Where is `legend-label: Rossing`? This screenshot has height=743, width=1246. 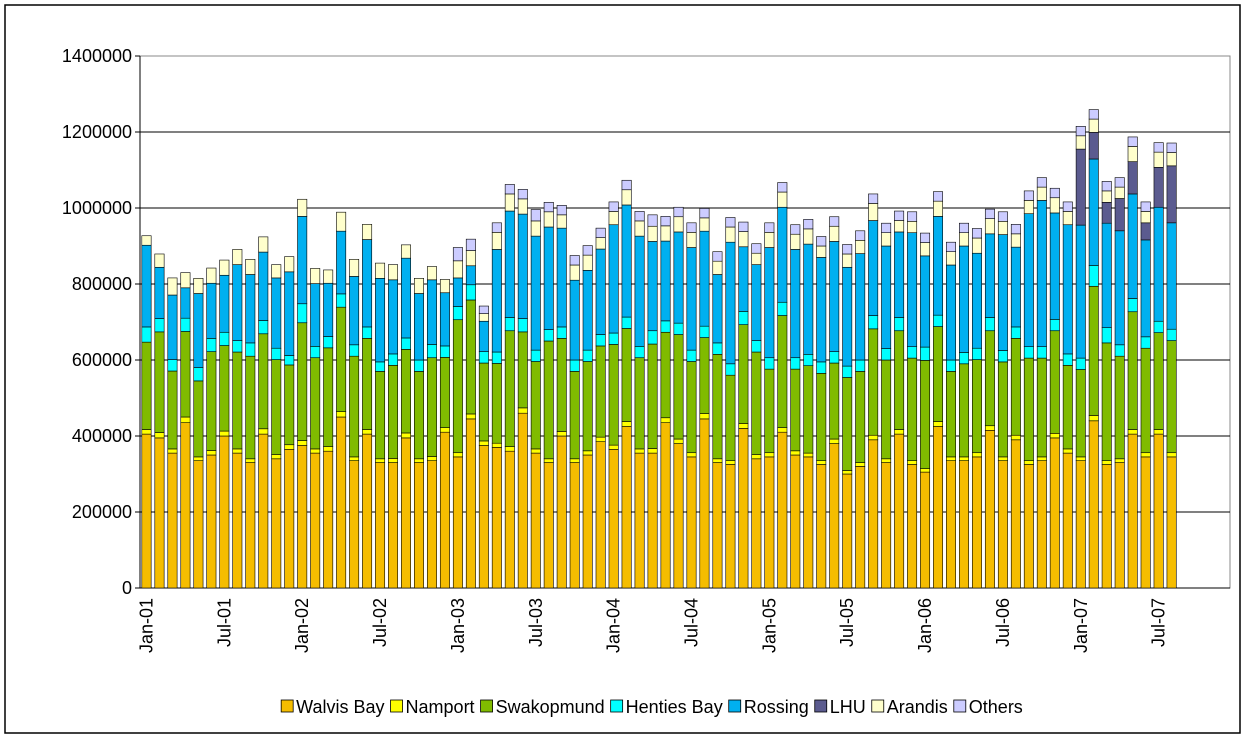 legend-label: Rossing is located at coordinates (776, 707).